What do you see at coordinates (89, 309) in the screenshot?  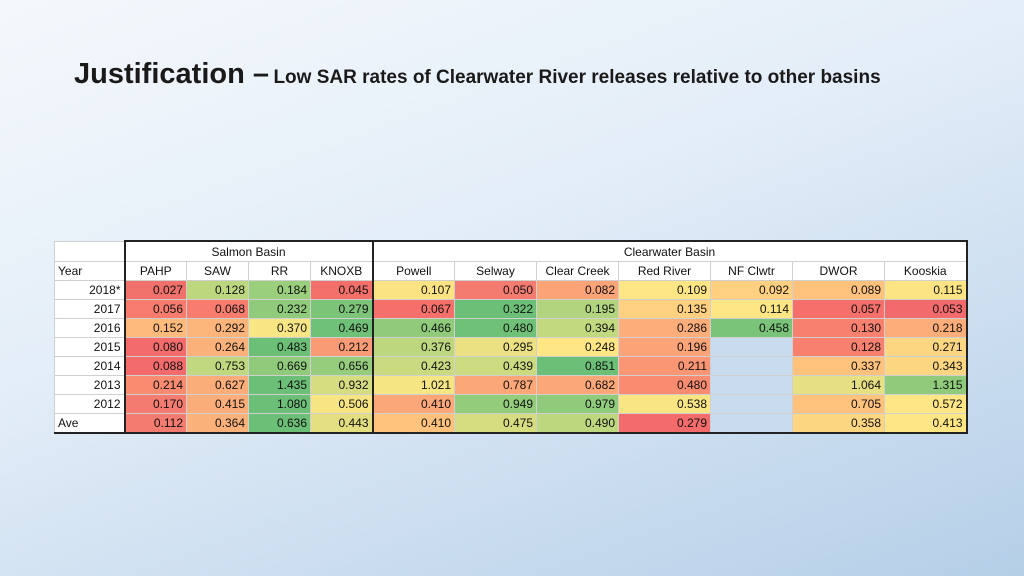 I see `row-label: 2017` at bounding box center [89, 309].